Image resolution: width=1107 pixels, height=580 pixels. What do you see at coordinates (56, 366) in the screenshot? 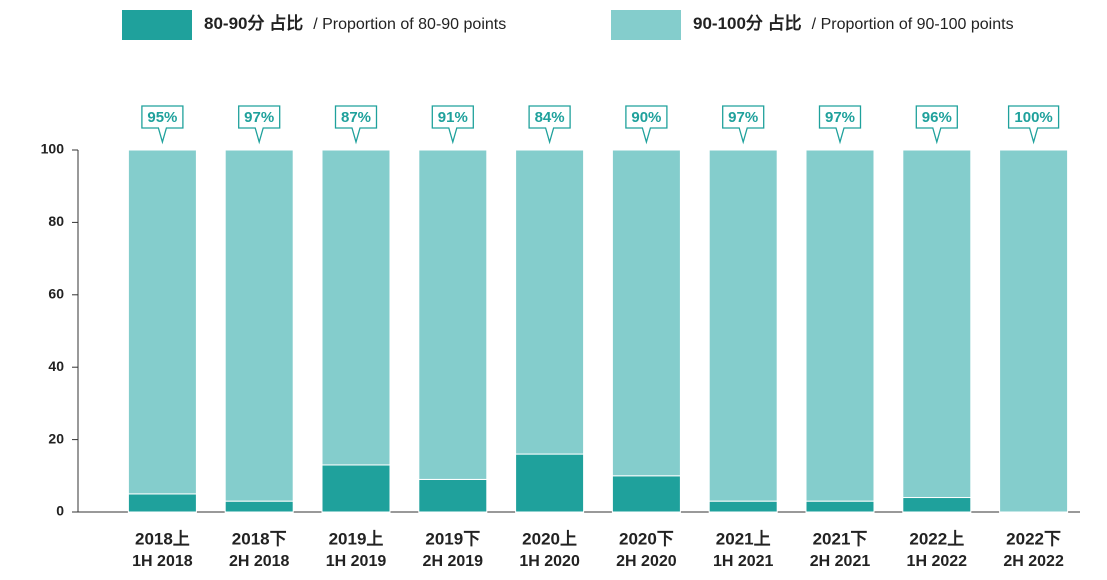
I see `y-tick-label: 40` at bounding box center [56, 366].